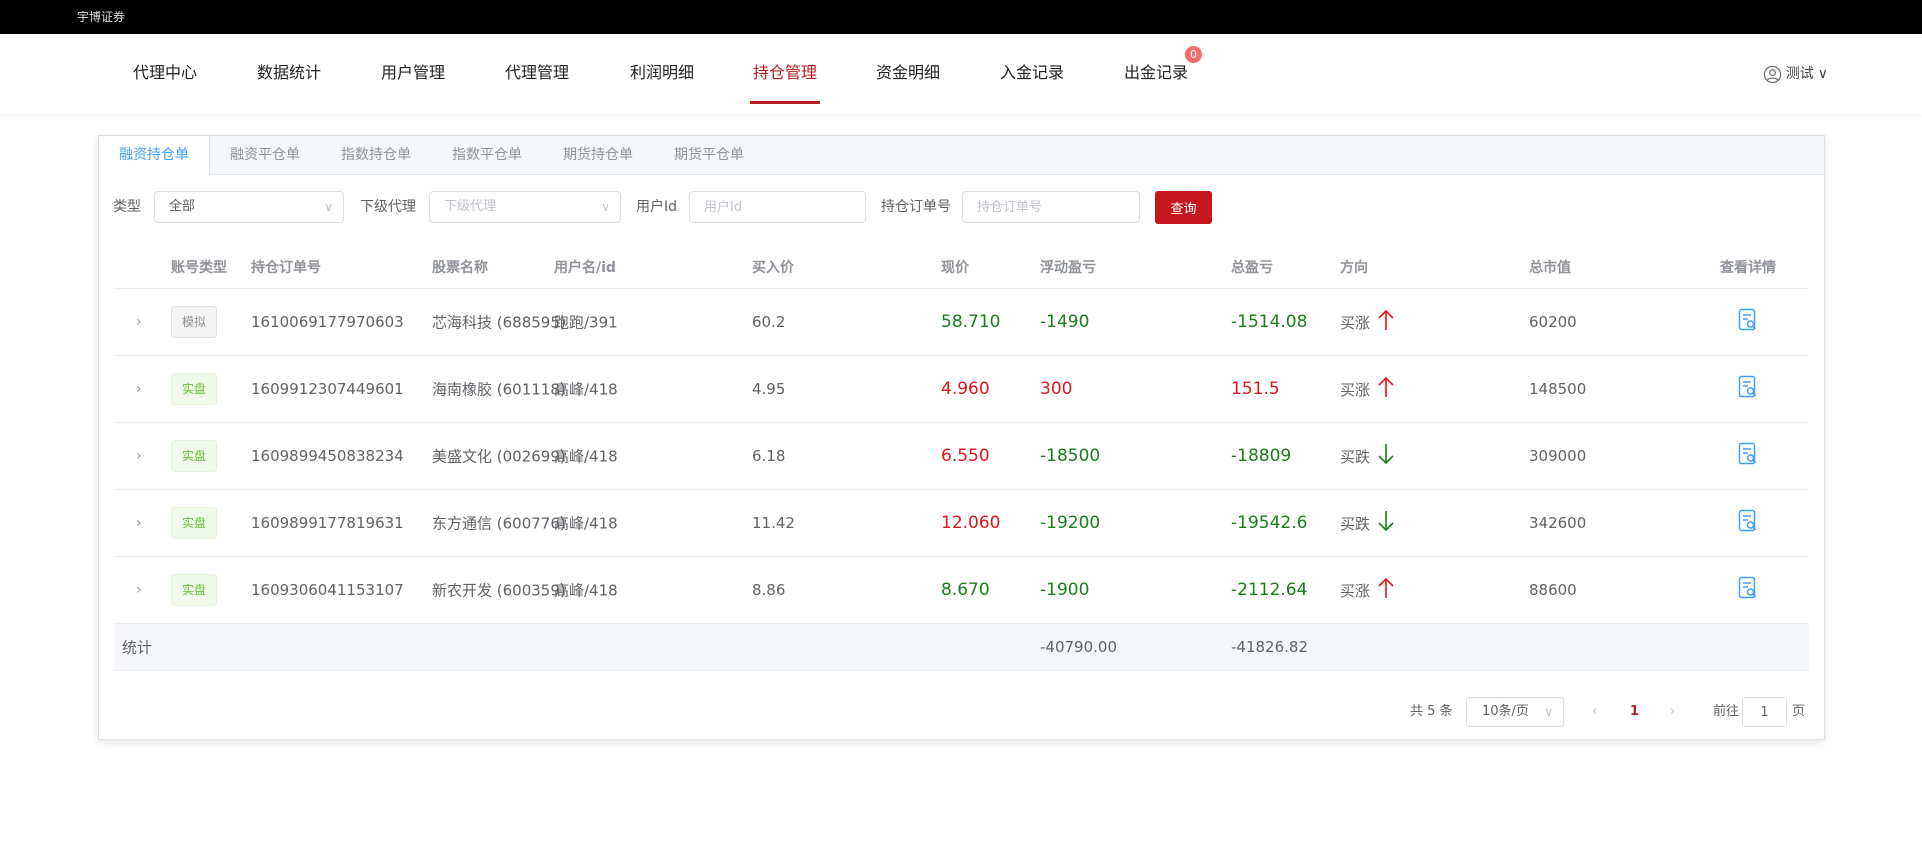  Describe the element at coordinates (499, 523) in the screenshot. I see `stock-name: 东方通信 (600776)` at that location.